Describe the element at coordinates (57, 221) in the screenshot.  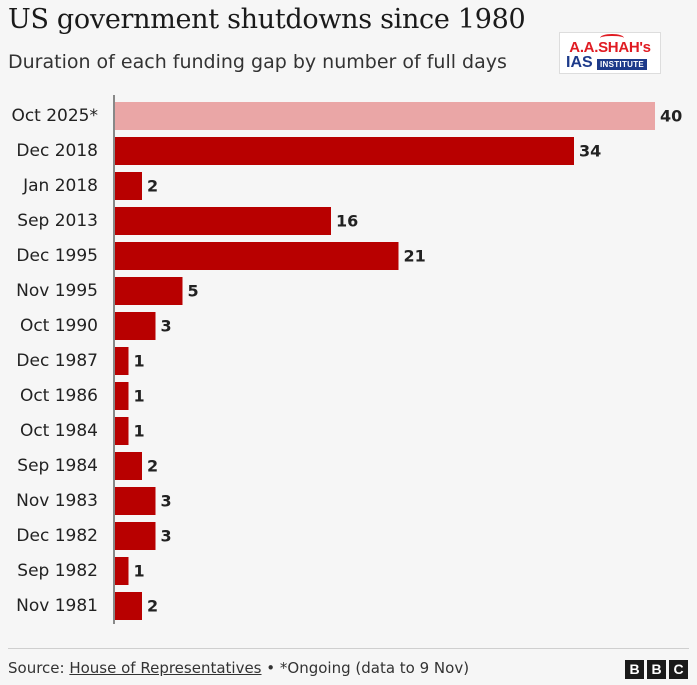
I see `category-label-sep-2013: Sep 2013` at that location.